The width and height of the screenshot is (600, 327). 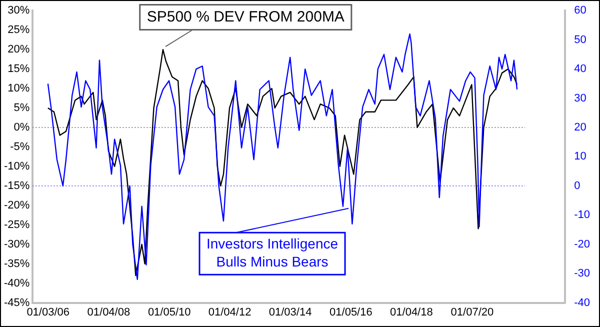 What do you see at coordinates (48, 312) in the screenshot?
I see `x-tick-label: 01/03/06` at bounding box center [48, 312].